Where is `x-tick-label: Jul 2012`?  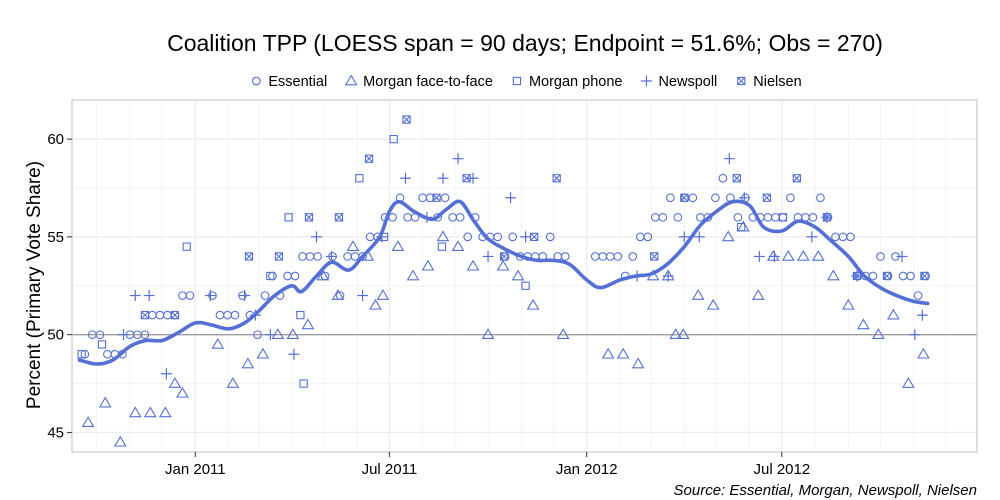 x-tick-label: Jul 2012 is located at coordinates (781, 469).